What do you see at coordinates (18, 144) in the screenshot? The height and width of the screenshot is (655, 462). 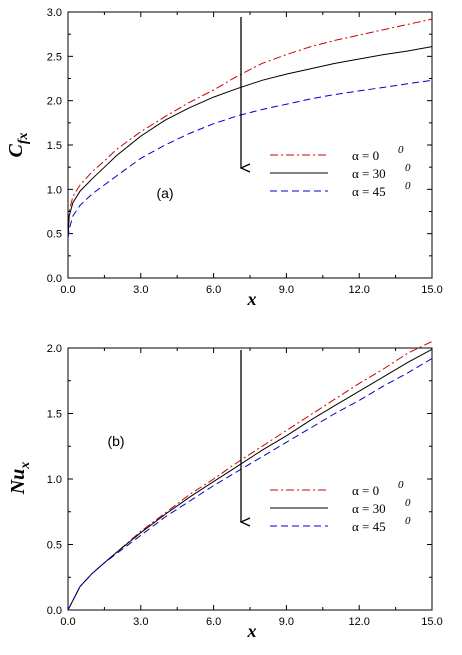 I see `y-axis-title: Cfx` at bounding box center [18, 144].